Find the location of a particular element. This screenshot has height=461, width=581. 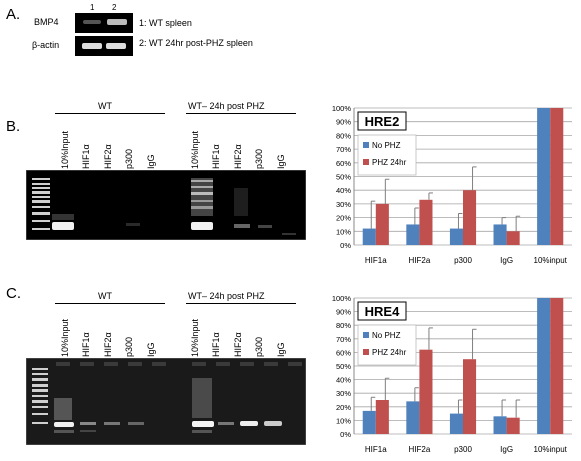

panel-c-letter: C. is located at coordinates (13, 293).